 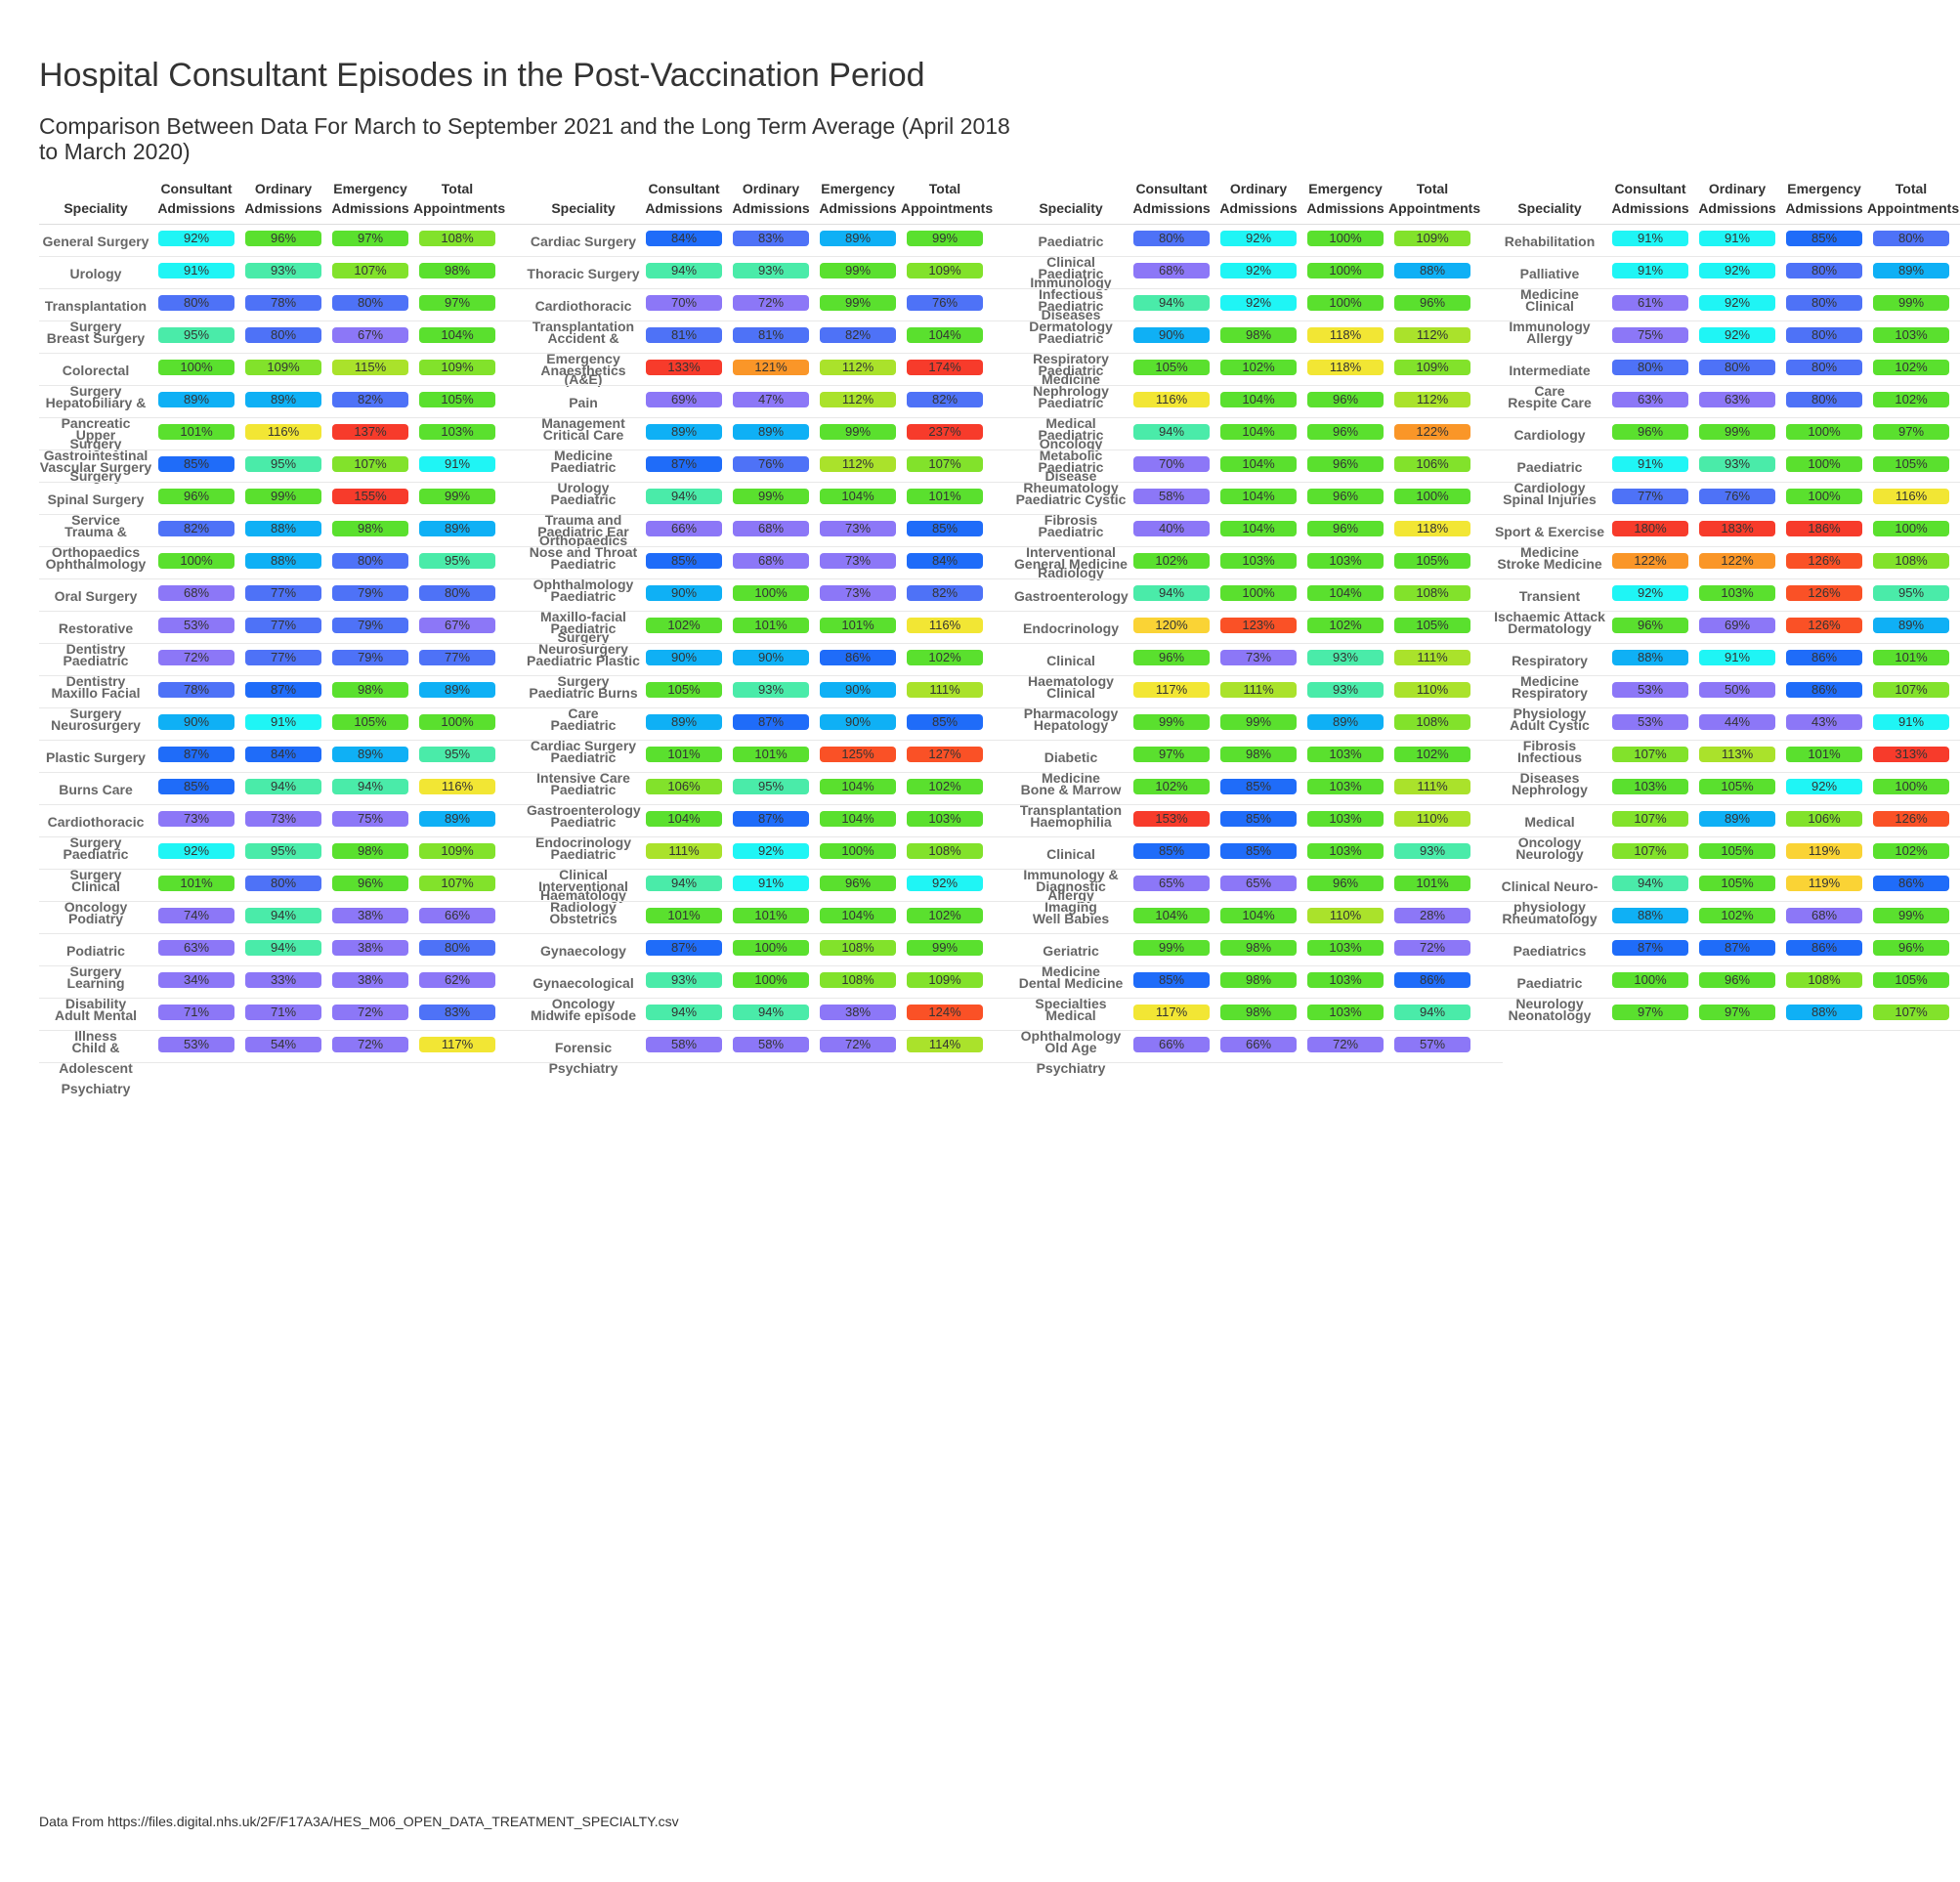 What do you see at coordinates (945, 399) in the screenshot?
I see `value-pill-total-appointments: 82%` at bounding box center [945, 399].